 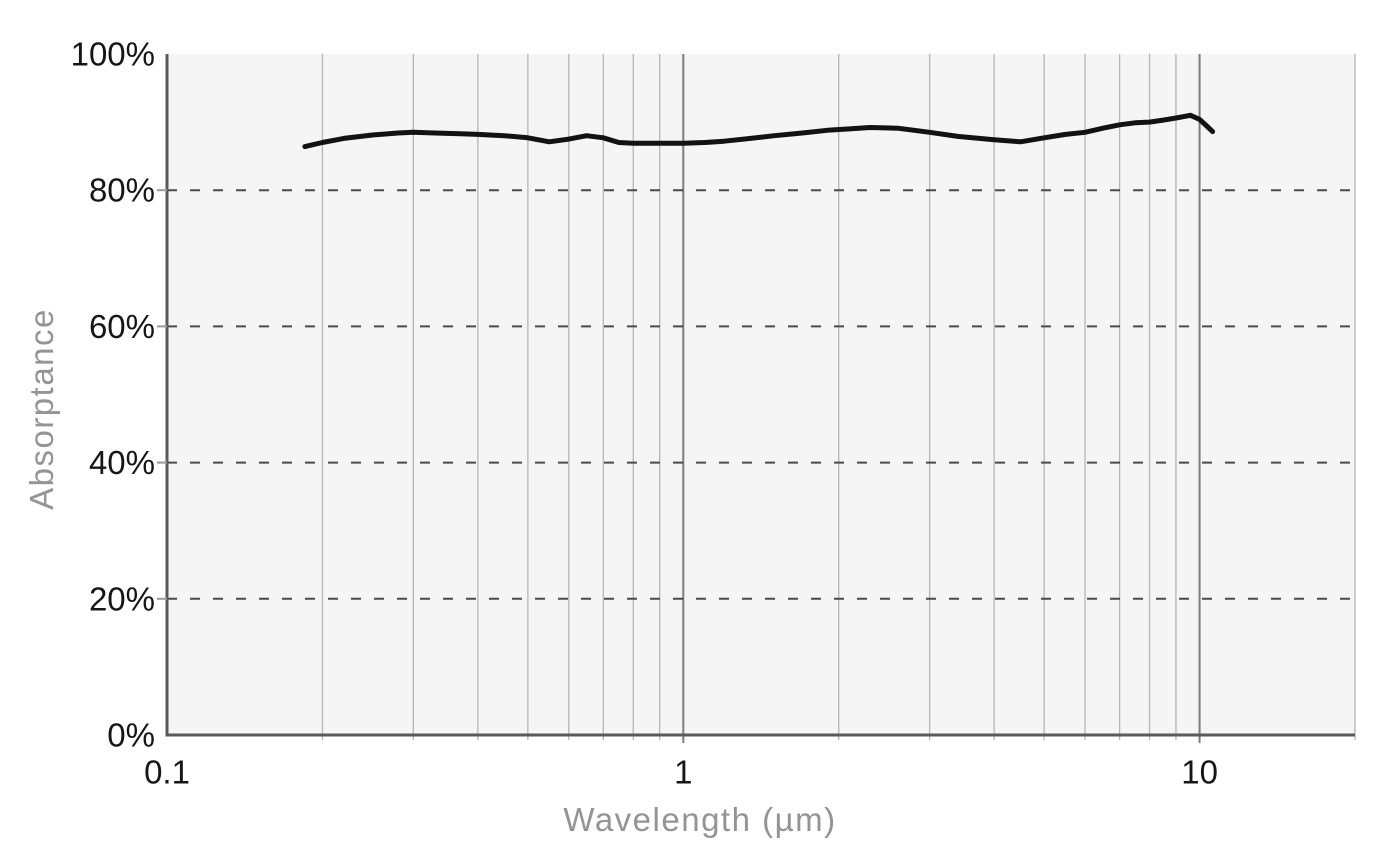 What do you see at coordinates (41, 409) in the screenshot?
I see `y-axis-title: Absorptance` at bounding box center [41, 409].